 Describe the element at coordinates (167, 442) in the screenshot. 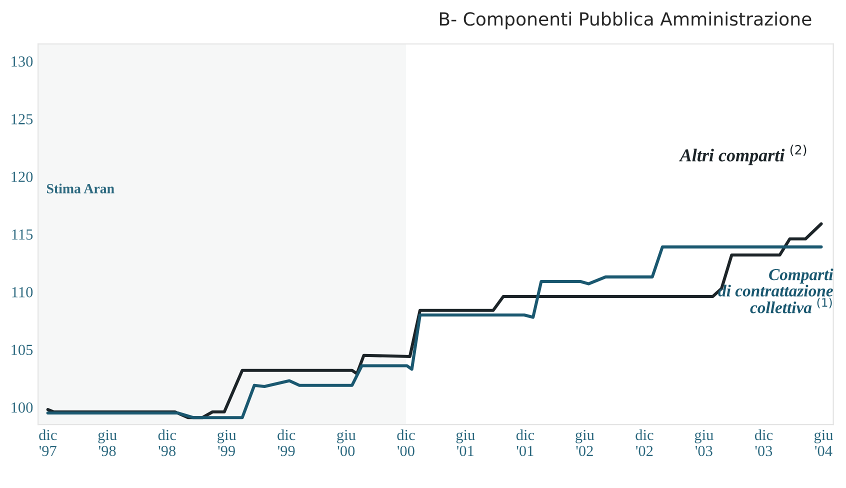

I see `x-tick-label: dic '98` at that location.